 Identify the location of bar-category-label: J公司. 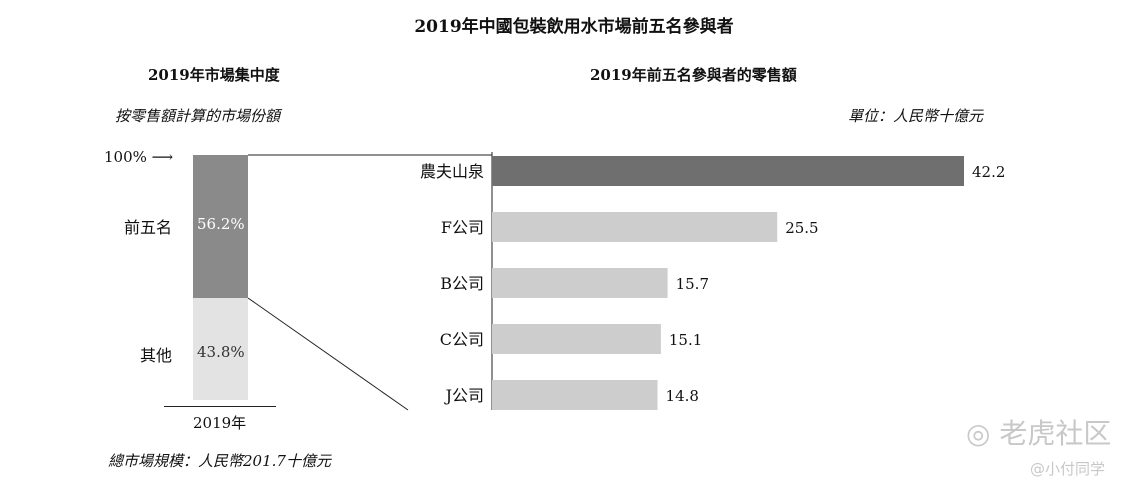
(464, 395).